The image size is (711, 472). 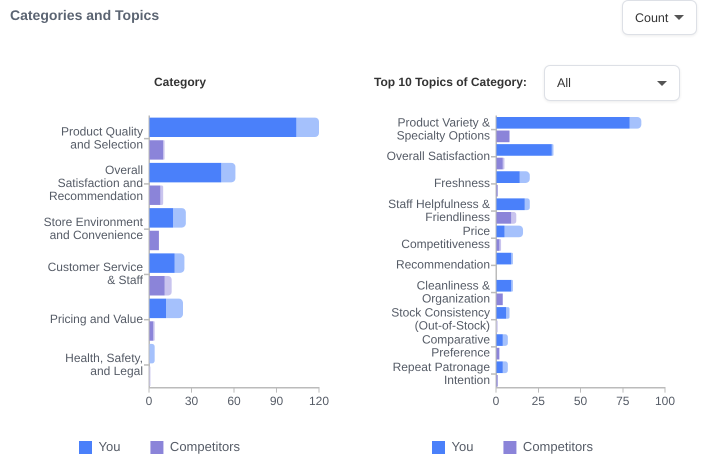 What do you see at coordinates (104, 364) in the screenshot?
I see `y-tick-label: Health, Safety, and Legal` at bounding box center [104, 364].